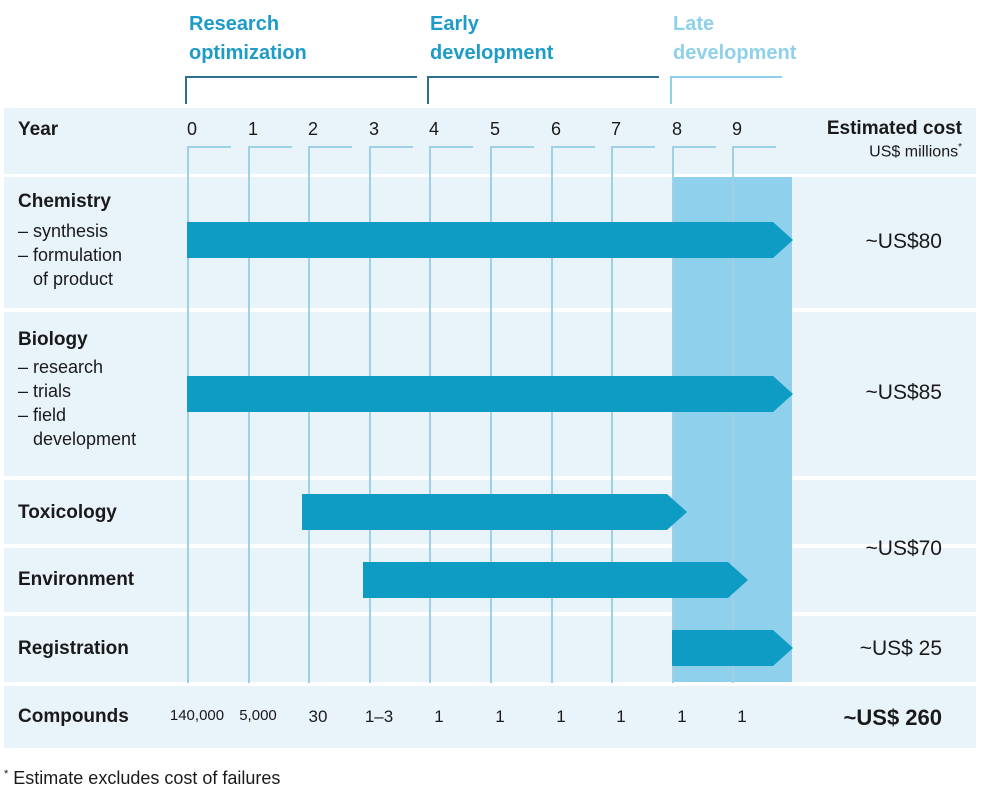  I want to click on phase-research-bracket, so click(301, 90).